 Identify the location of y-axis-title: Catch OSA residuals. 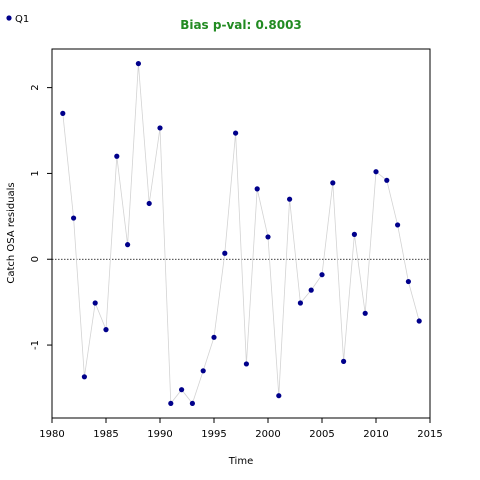
(11, 232).